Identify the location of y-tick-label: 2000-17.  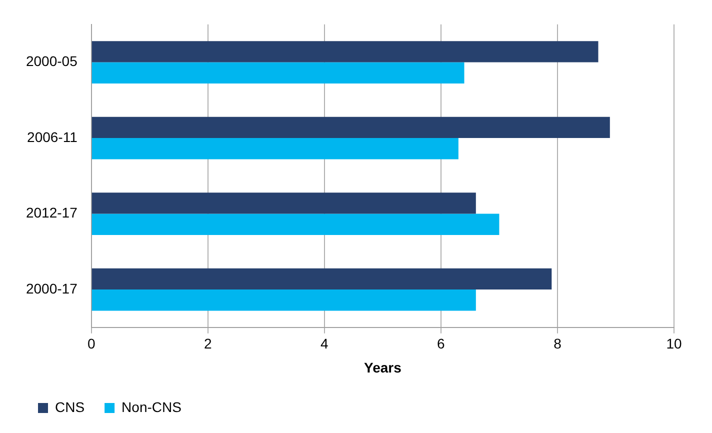
(52, 288).